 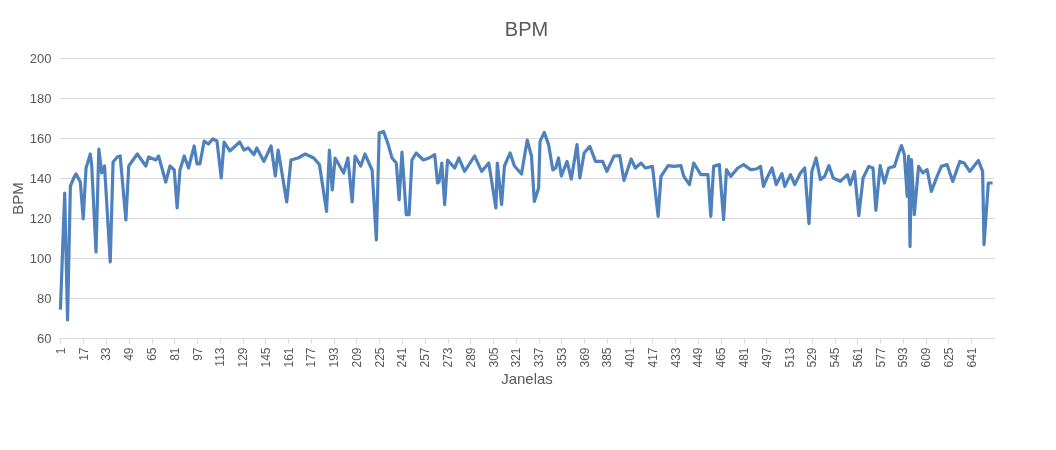 What do you see at coordinates (903, 357) in the screenshot?
I see `x-tick-label: 593` at bounding box center [903, 357].